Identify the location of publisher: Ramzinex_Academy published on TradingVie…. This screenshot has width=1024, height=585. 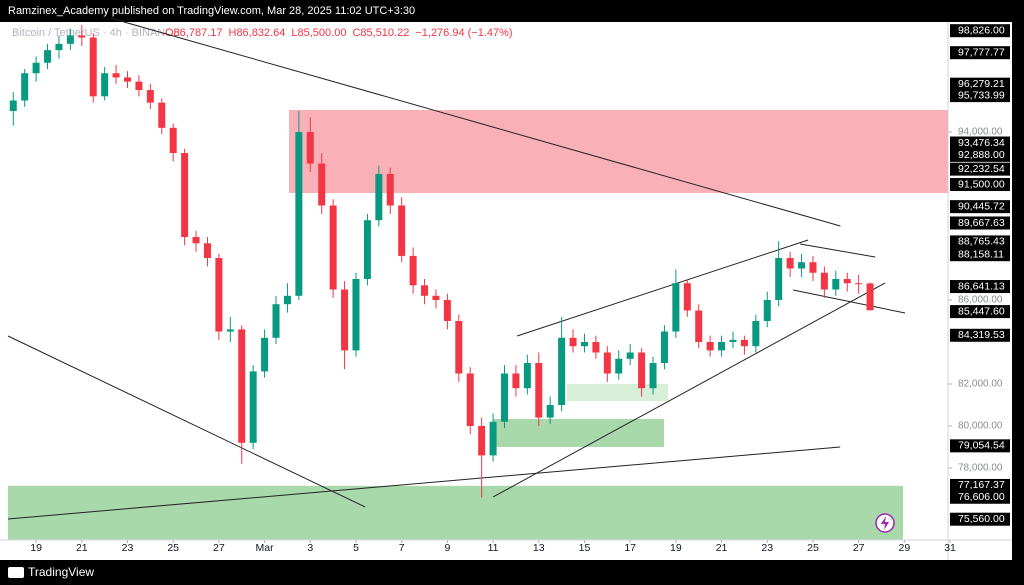
(211, 11).